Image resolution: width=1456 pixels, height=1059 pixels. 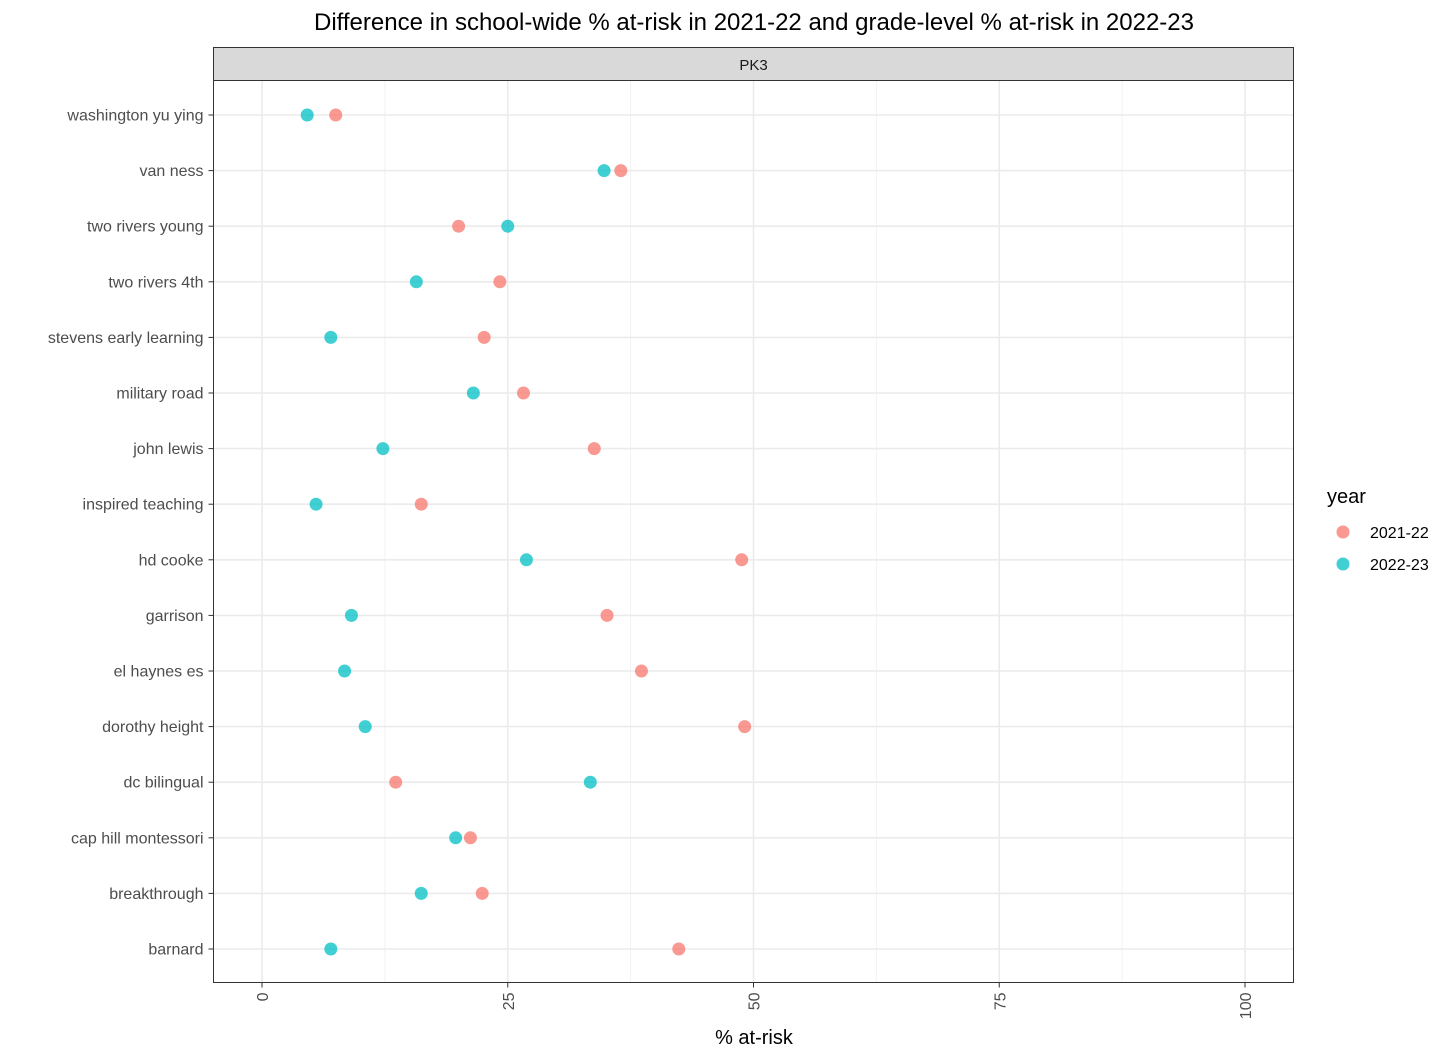 I want to click on x-tick-label: 0, so click(x=263, y=996).